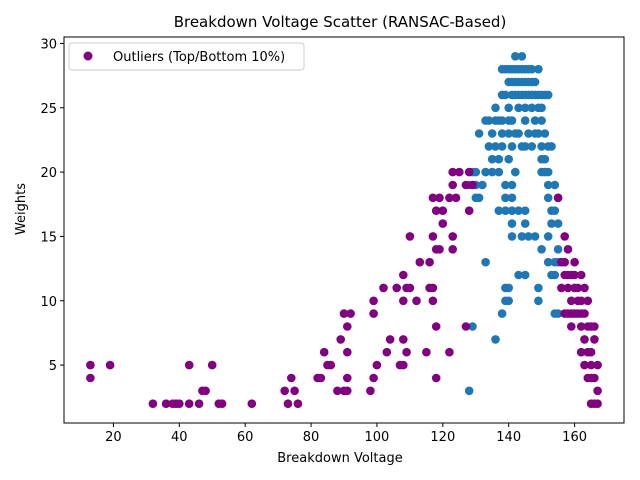 This screenshot has width=640, height=480. I want to click on x-tick-label: 20, so click(113, 437).